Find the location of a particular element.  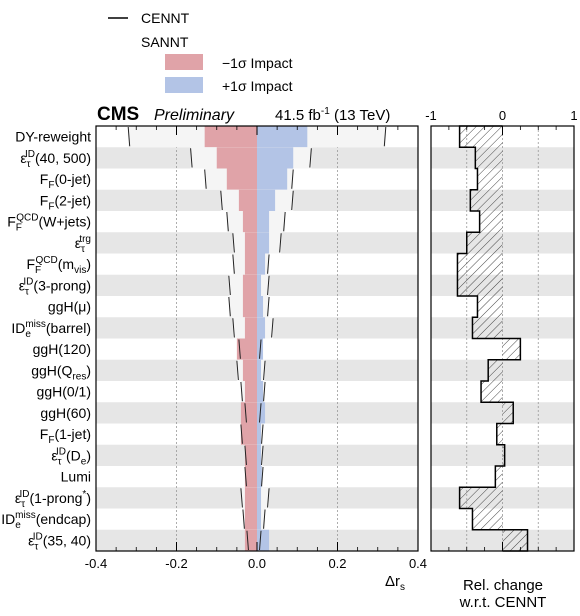

label-eps-tau-id-1prong: ετID(1-prong*) is located at coordinates (53, 499).